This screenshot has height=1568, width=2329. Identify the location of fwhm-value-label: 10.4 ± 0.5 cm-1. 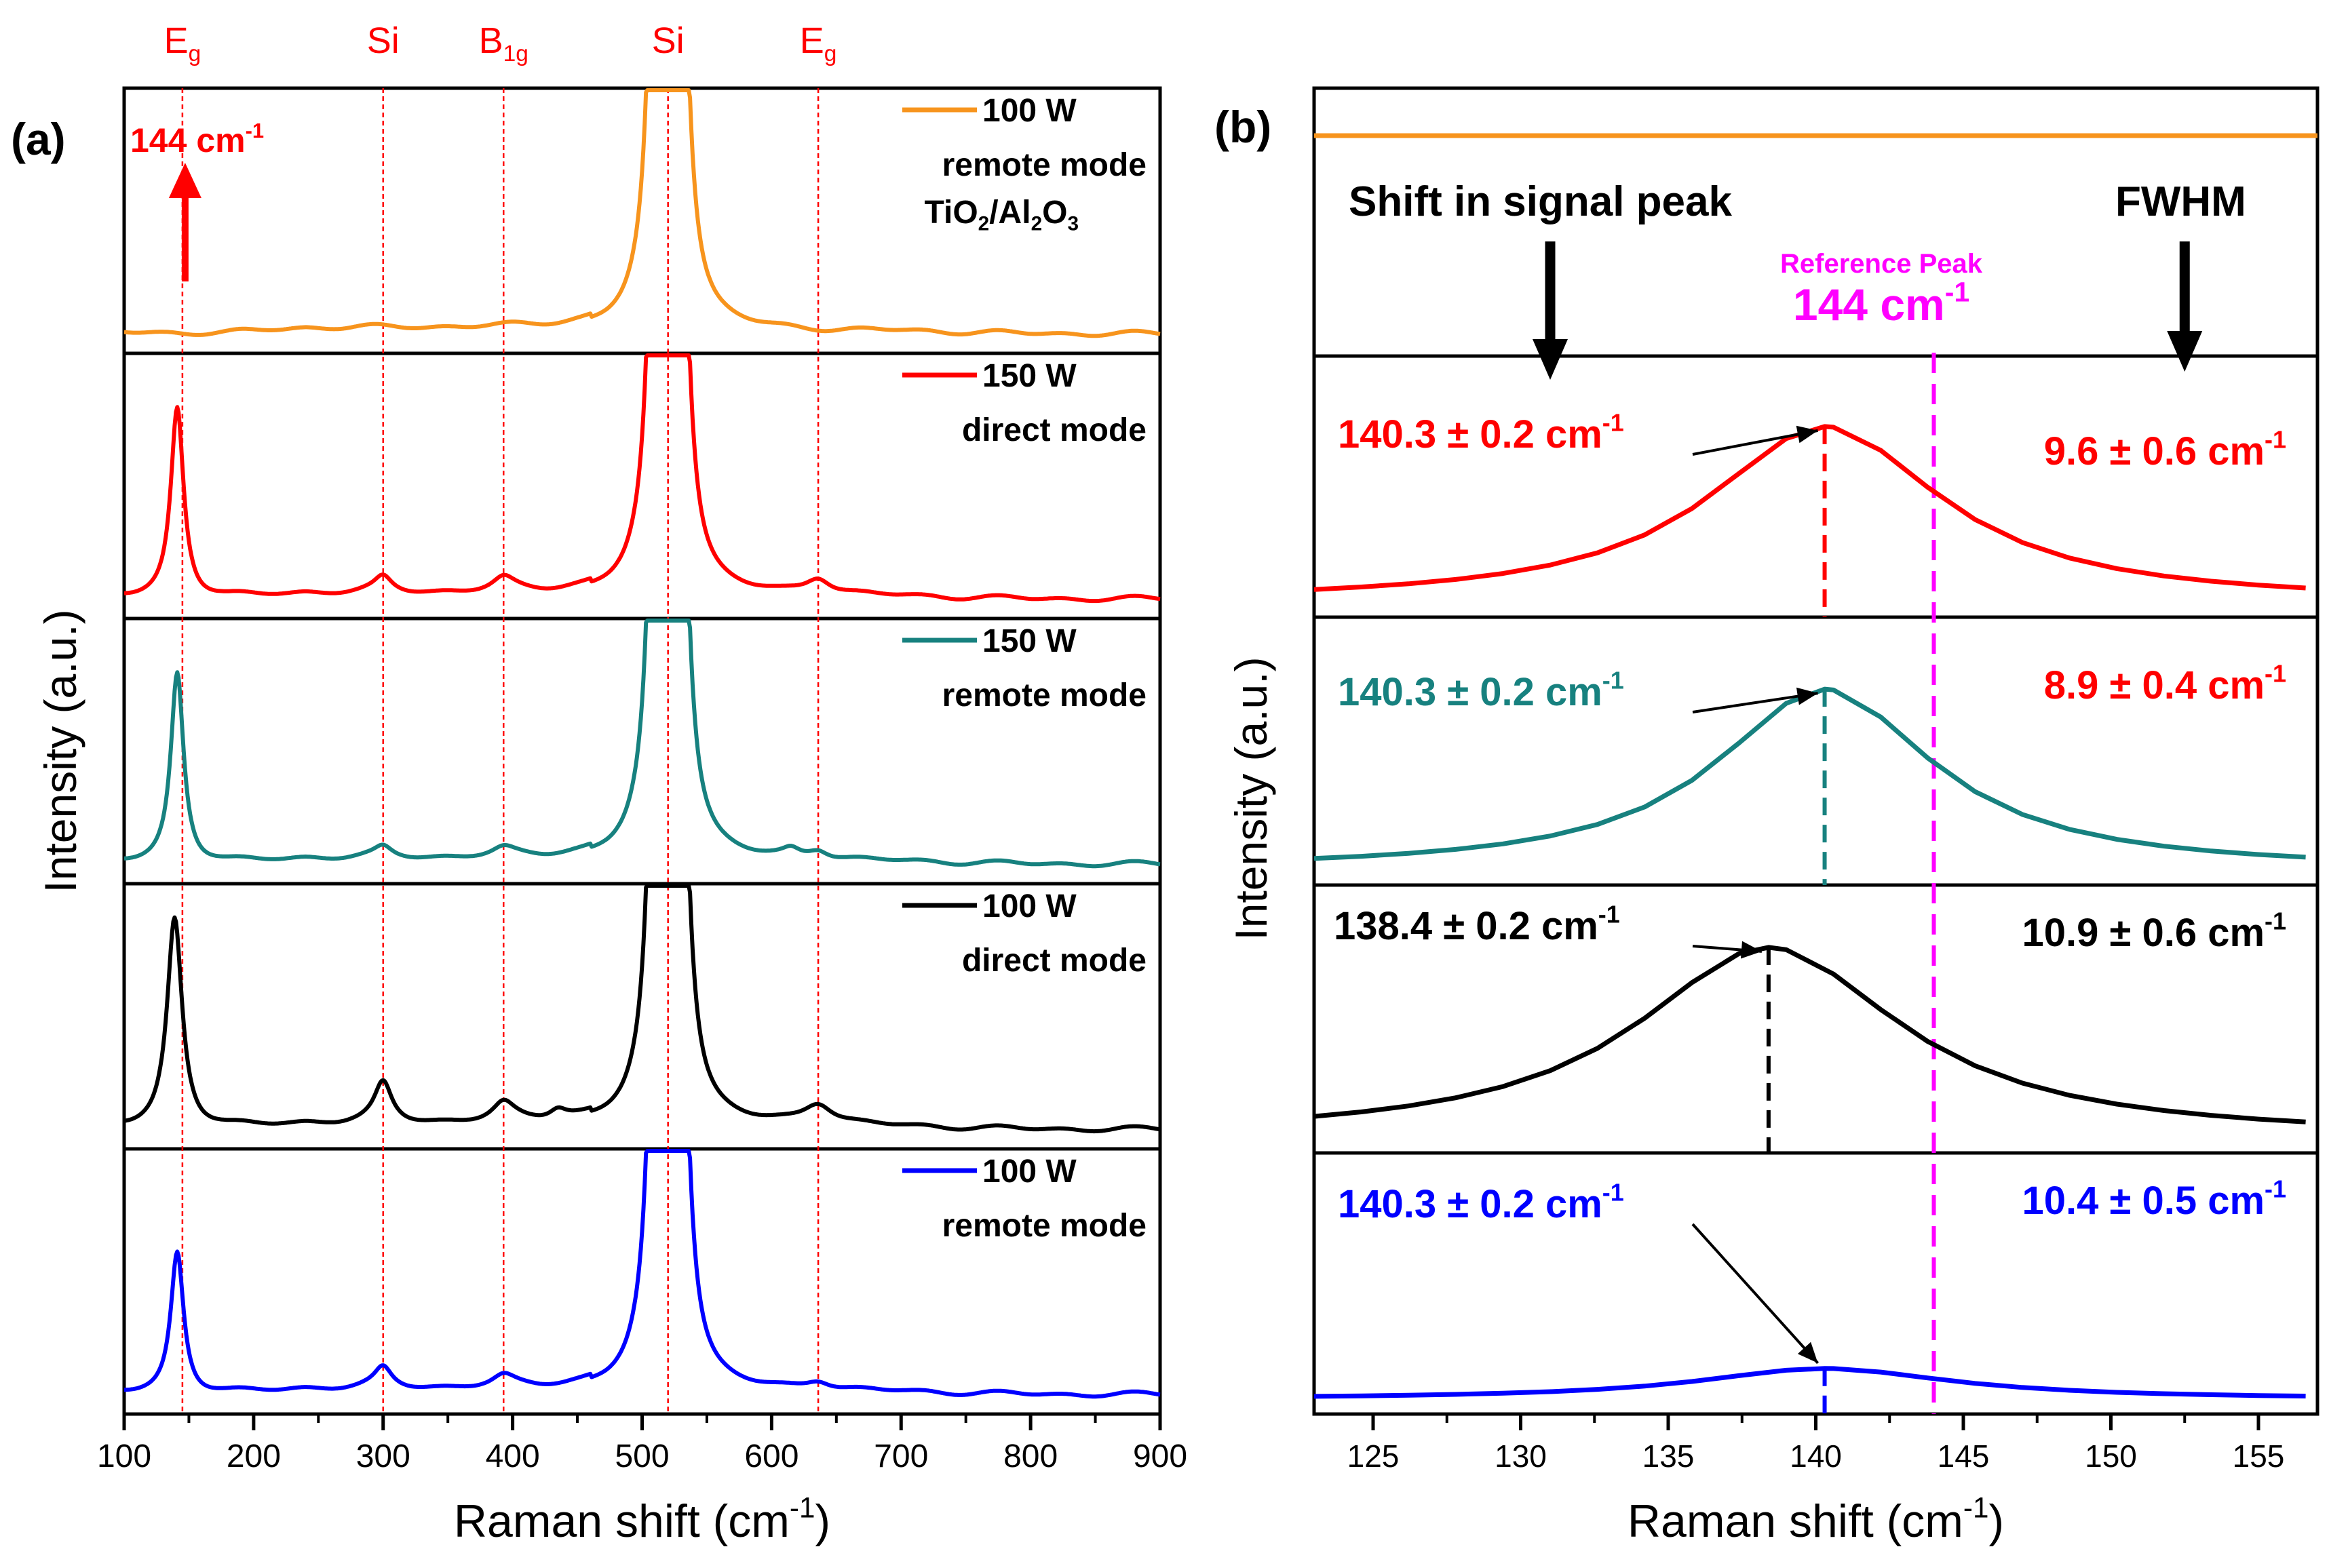
(2154, 1199).